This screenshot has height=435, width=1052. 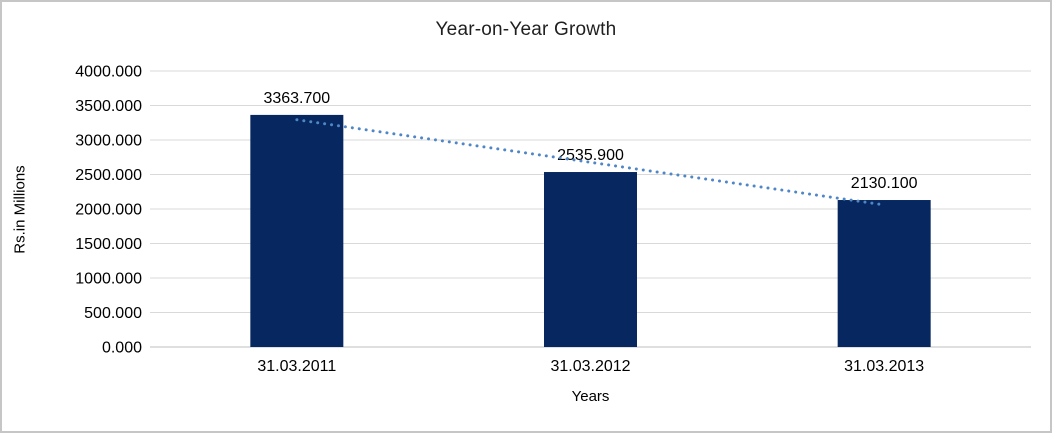 What do you see at coordinates (108, 210) in the screenshot?
I see `y-tick-label: 2000.000` at bounding box center [108, 210].